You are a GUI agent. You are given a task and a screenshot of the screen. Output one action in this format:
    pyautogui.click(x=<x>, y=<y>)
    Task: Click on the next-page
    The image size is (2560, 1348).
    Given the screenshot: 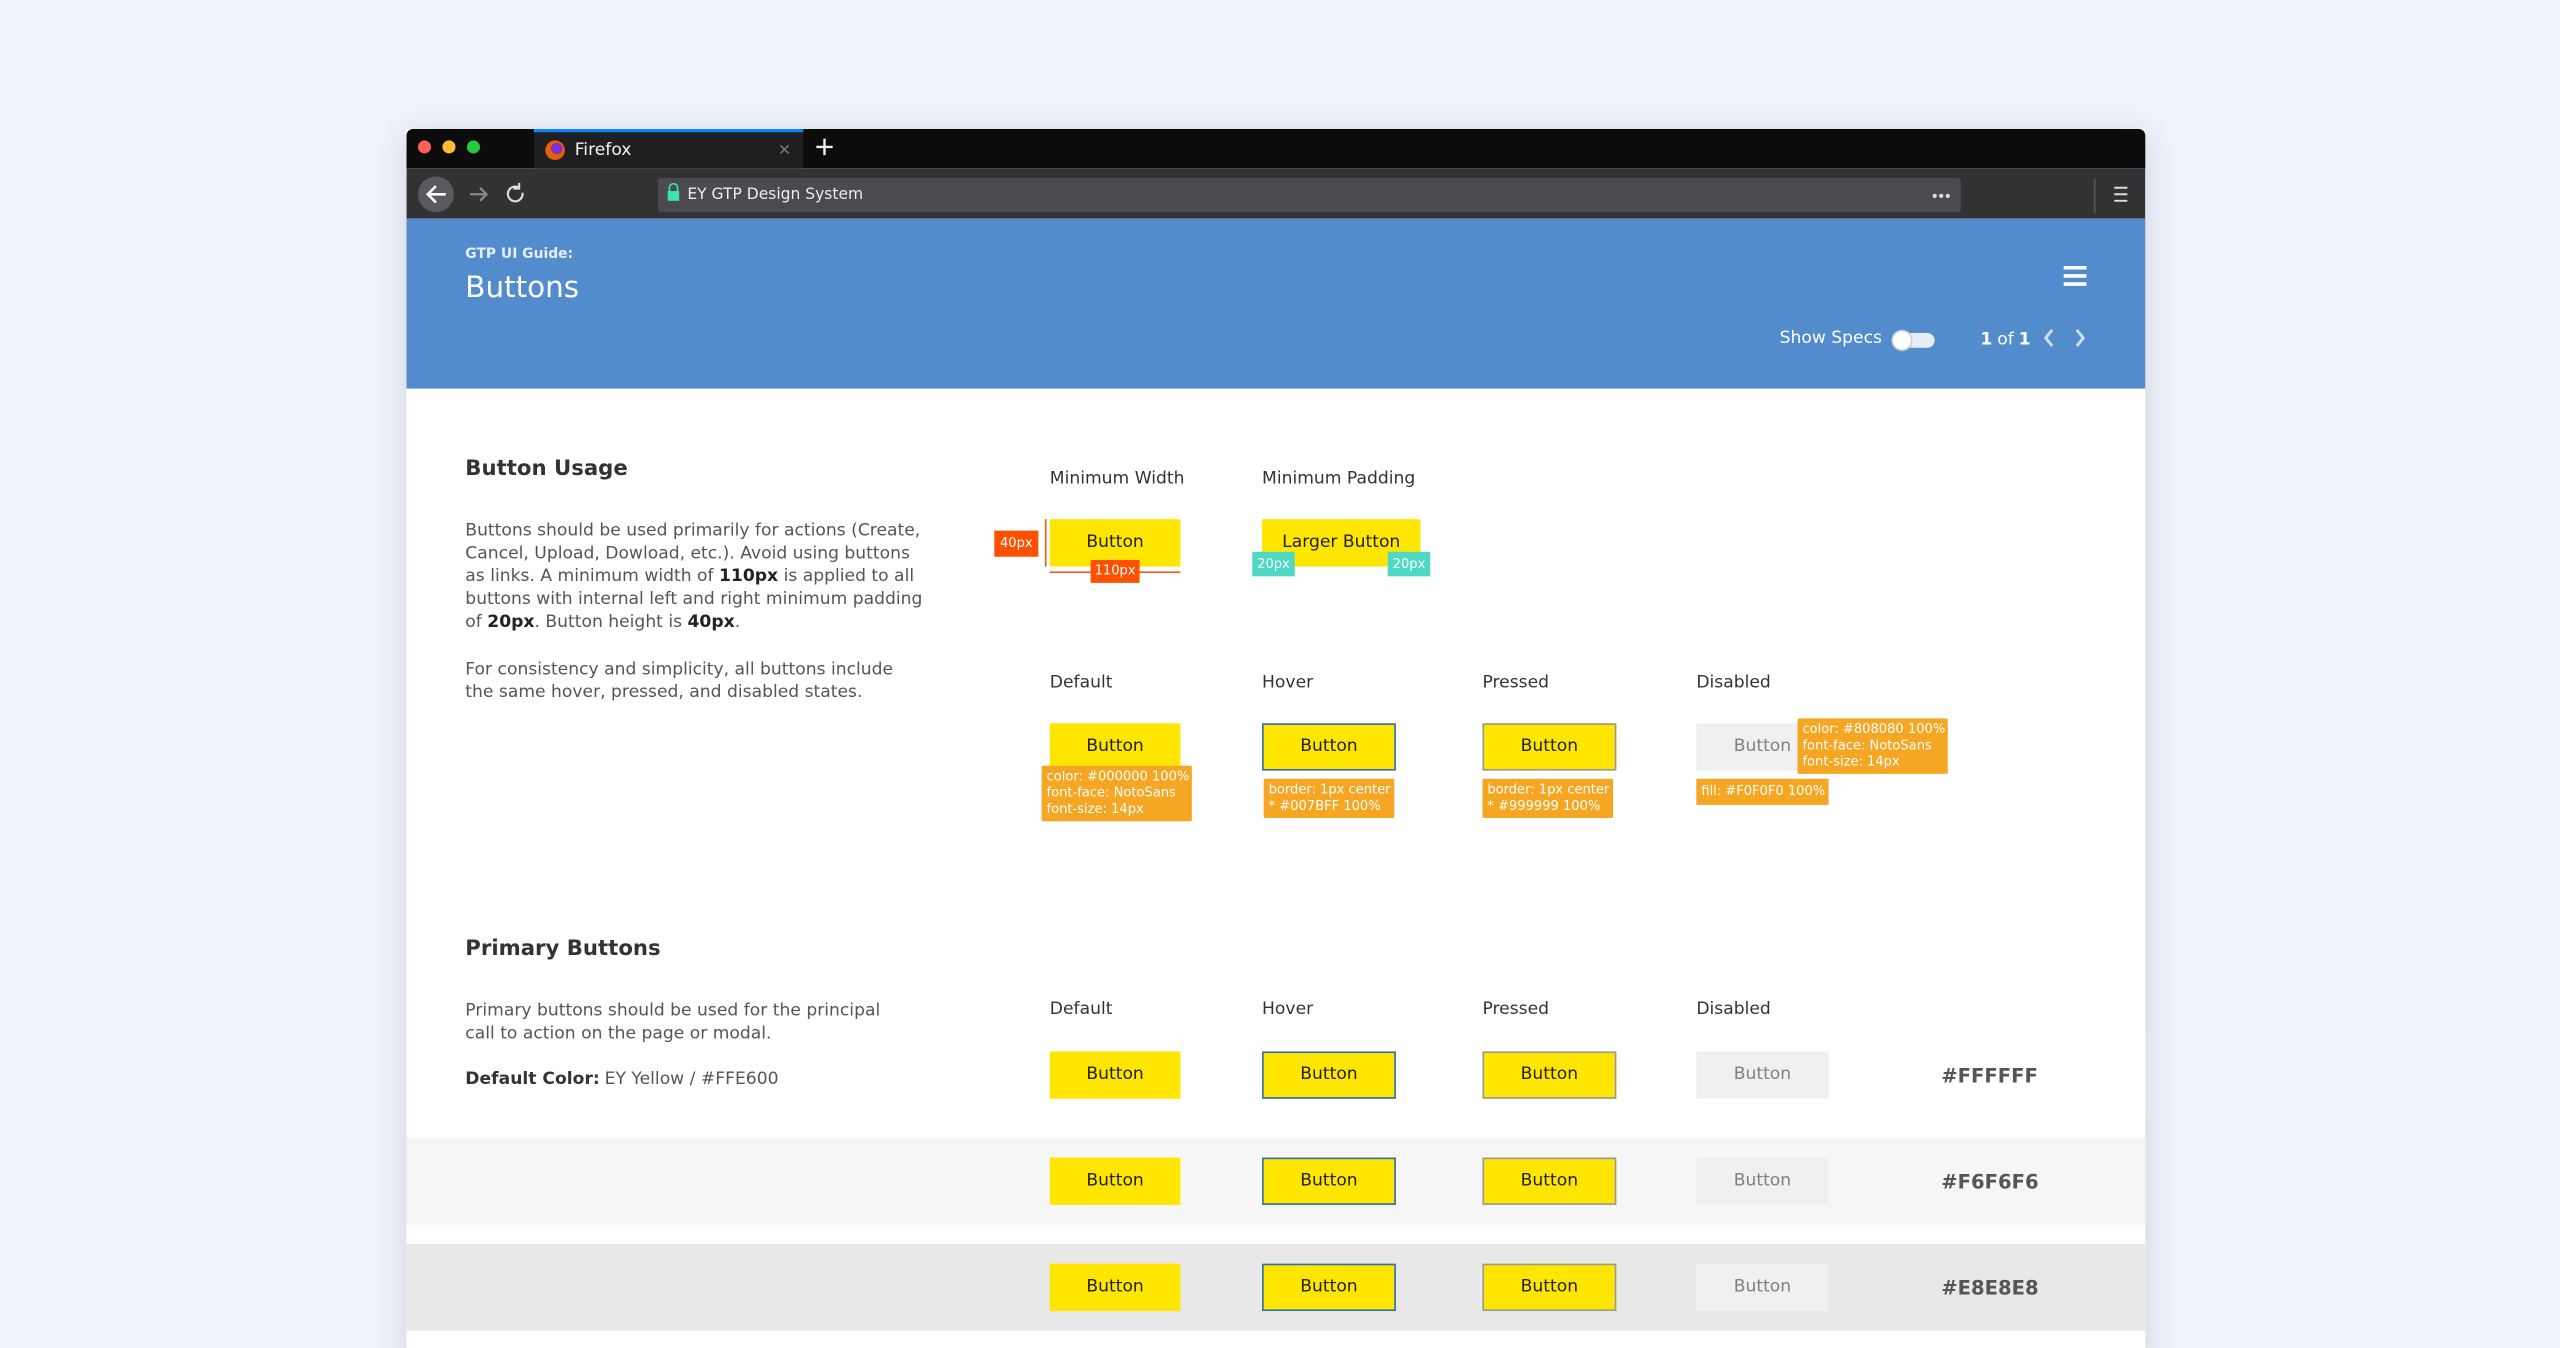 What is the action you would take?
    pyautogui.click(x=2080, y=338)
    